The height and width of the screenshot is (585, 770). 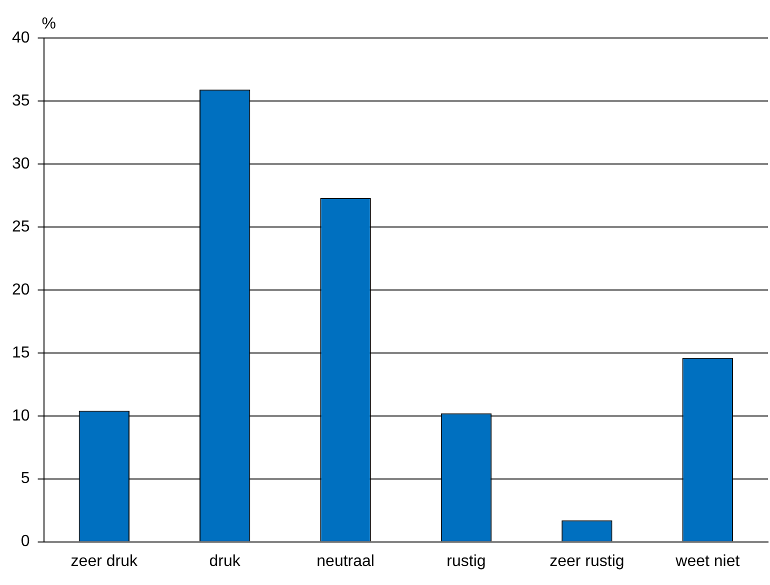 What do you see at coordinates (49, 23) in the screenshot?
I see `y-axis-title: %` at bounding box center [49, 23].